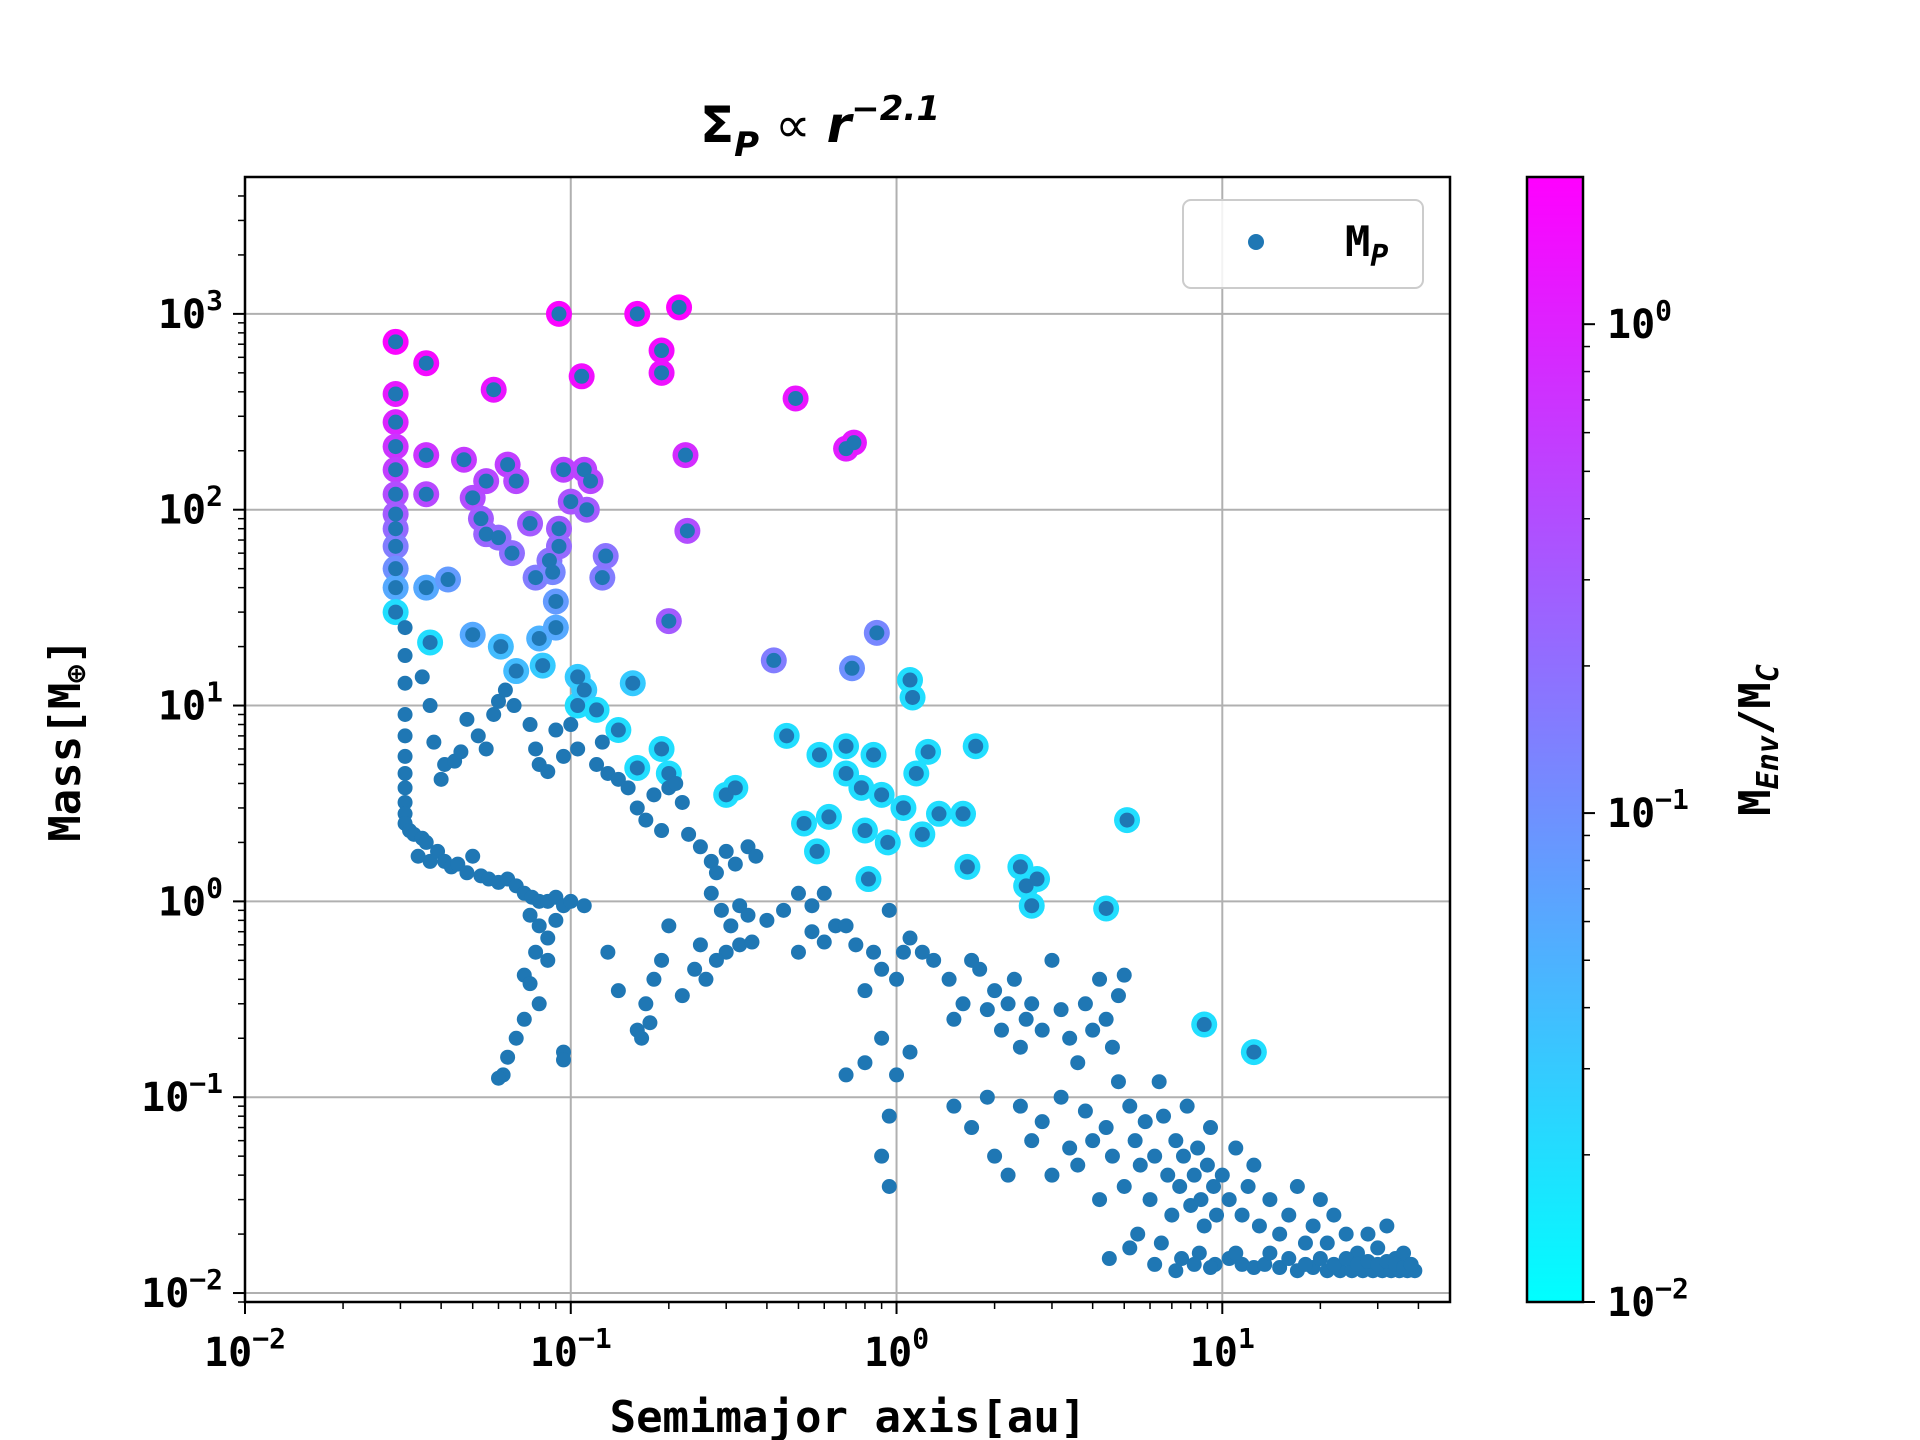 The image size is (1920, 1440). What do you see at coordinates (1303, 244) in the screenshot?
I see `legend-box` at bounding box center [1303, 244].